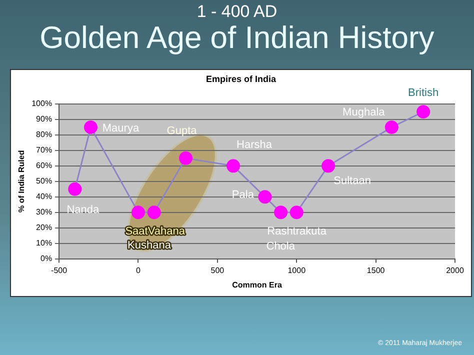  What do you see at coordinates (139, 270) in the screenshot?
I see `x-tick-label: 0` at bounding box center [139, 270].